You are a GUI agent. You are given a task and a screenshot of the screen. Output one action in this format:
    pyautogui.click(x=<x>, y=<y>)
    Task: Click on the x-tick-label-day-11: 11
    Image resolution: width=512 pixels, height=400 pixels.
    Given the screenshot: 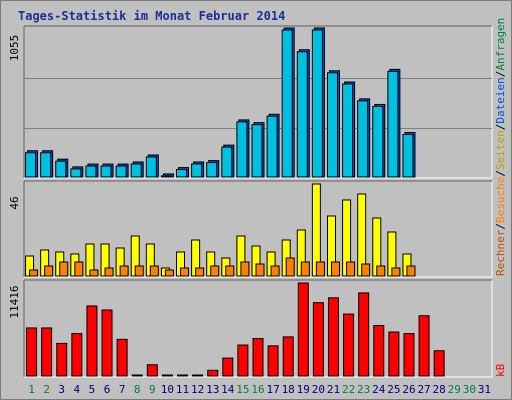 What is the action you would take?
    pyautogui.click(x=182, y=389)
    